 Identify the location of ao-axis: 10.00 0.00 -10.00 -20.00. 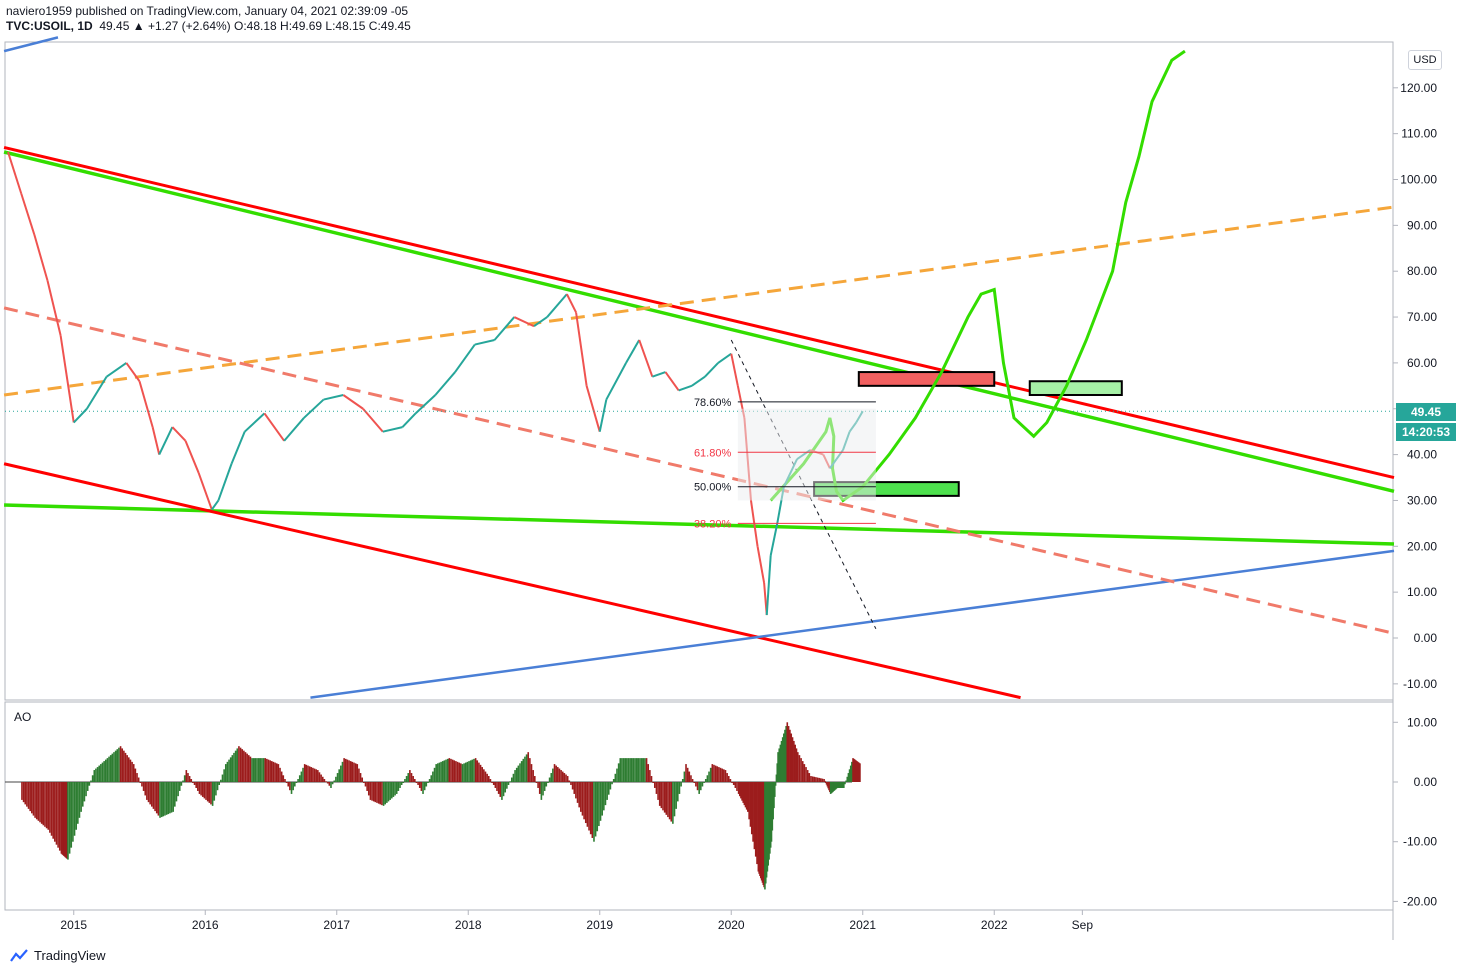
(1415, 811).